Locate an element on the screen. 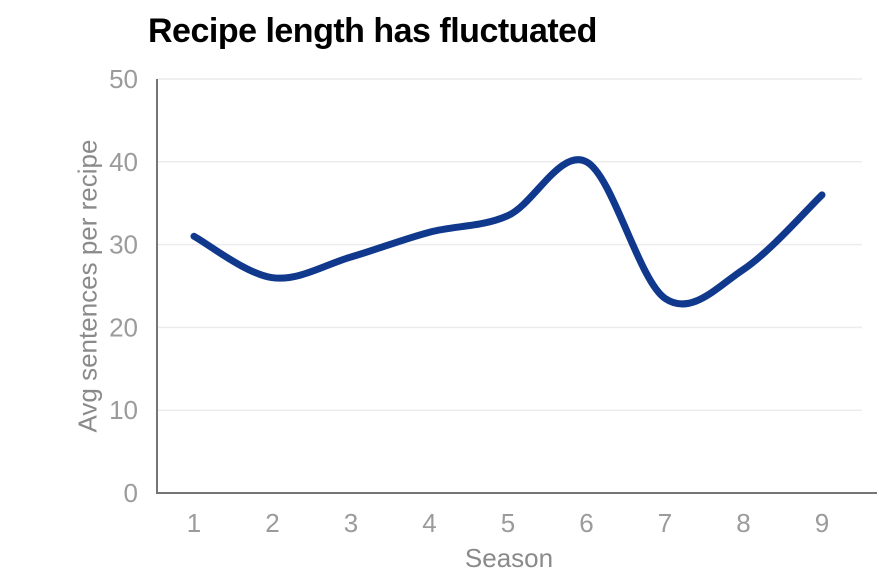 This screenshot has height=579, width=879. x-tick-label: 6 is located at coordinates (586, 523).